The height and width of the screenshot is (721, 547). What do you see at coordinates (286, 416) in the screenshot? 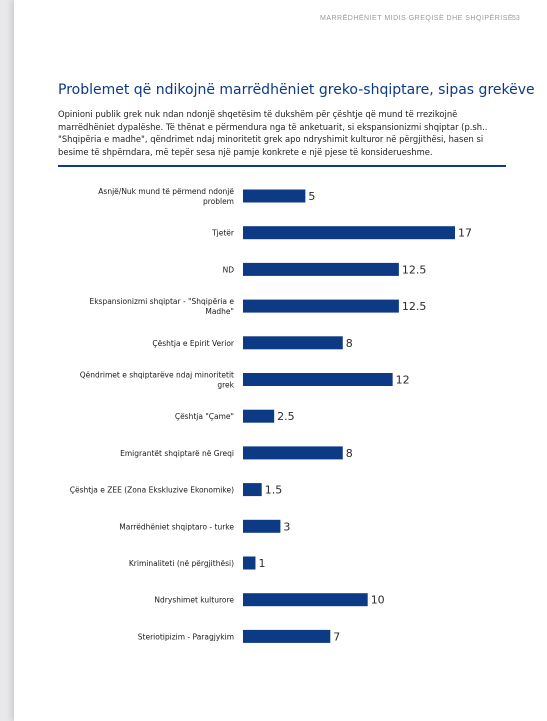
I see `value-label: 2.5` at bounding box center [286, 416].